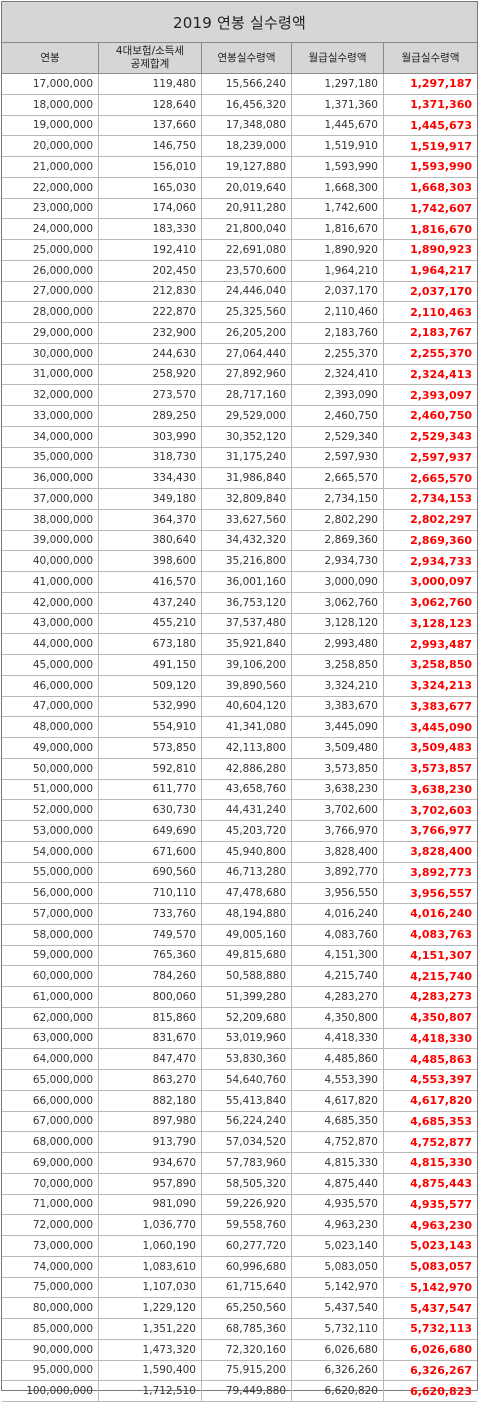 The width and height of the screenshot is (480, 1402). What do you see at coordinates (150, 1204) in the screenshot?
I see `cell-deduction: 981,090` at bounding box center [150, 1204].